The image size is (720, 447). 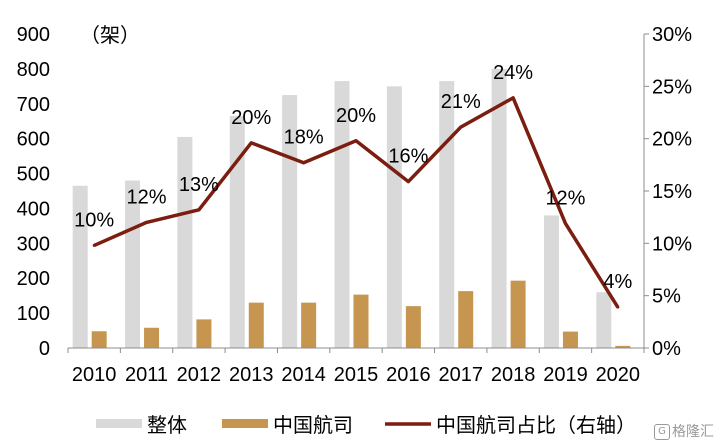 I want to click on x-tick-label: 2010, so click(x=94, y=375).